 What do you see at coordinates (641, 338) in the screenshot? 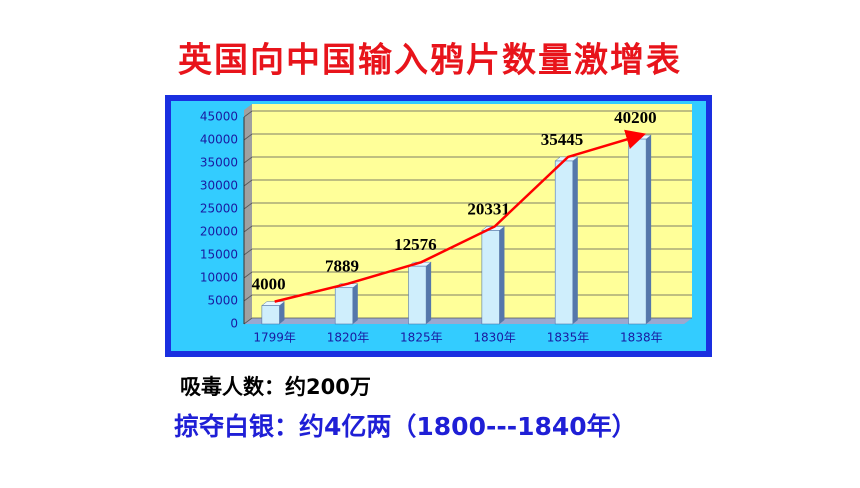
I see `x-tick-label: 1838年` at bounding box center [641, 338].